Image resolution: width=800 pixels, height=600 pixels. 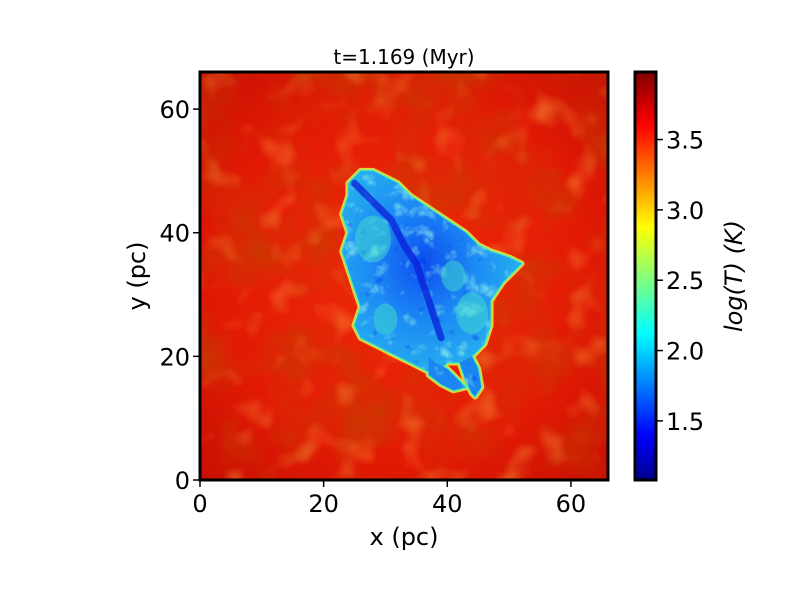 I want to click on x-axis-ticks: 0 20 40 60, so click(x=389, y=499).